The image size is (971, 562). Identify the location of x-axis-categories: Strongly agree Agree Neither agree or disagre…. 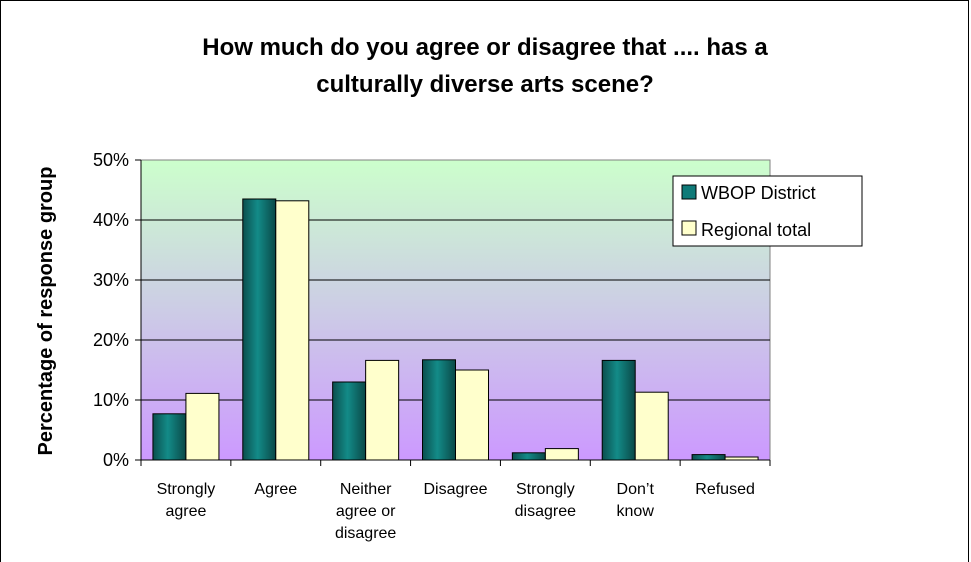
(455, 500).